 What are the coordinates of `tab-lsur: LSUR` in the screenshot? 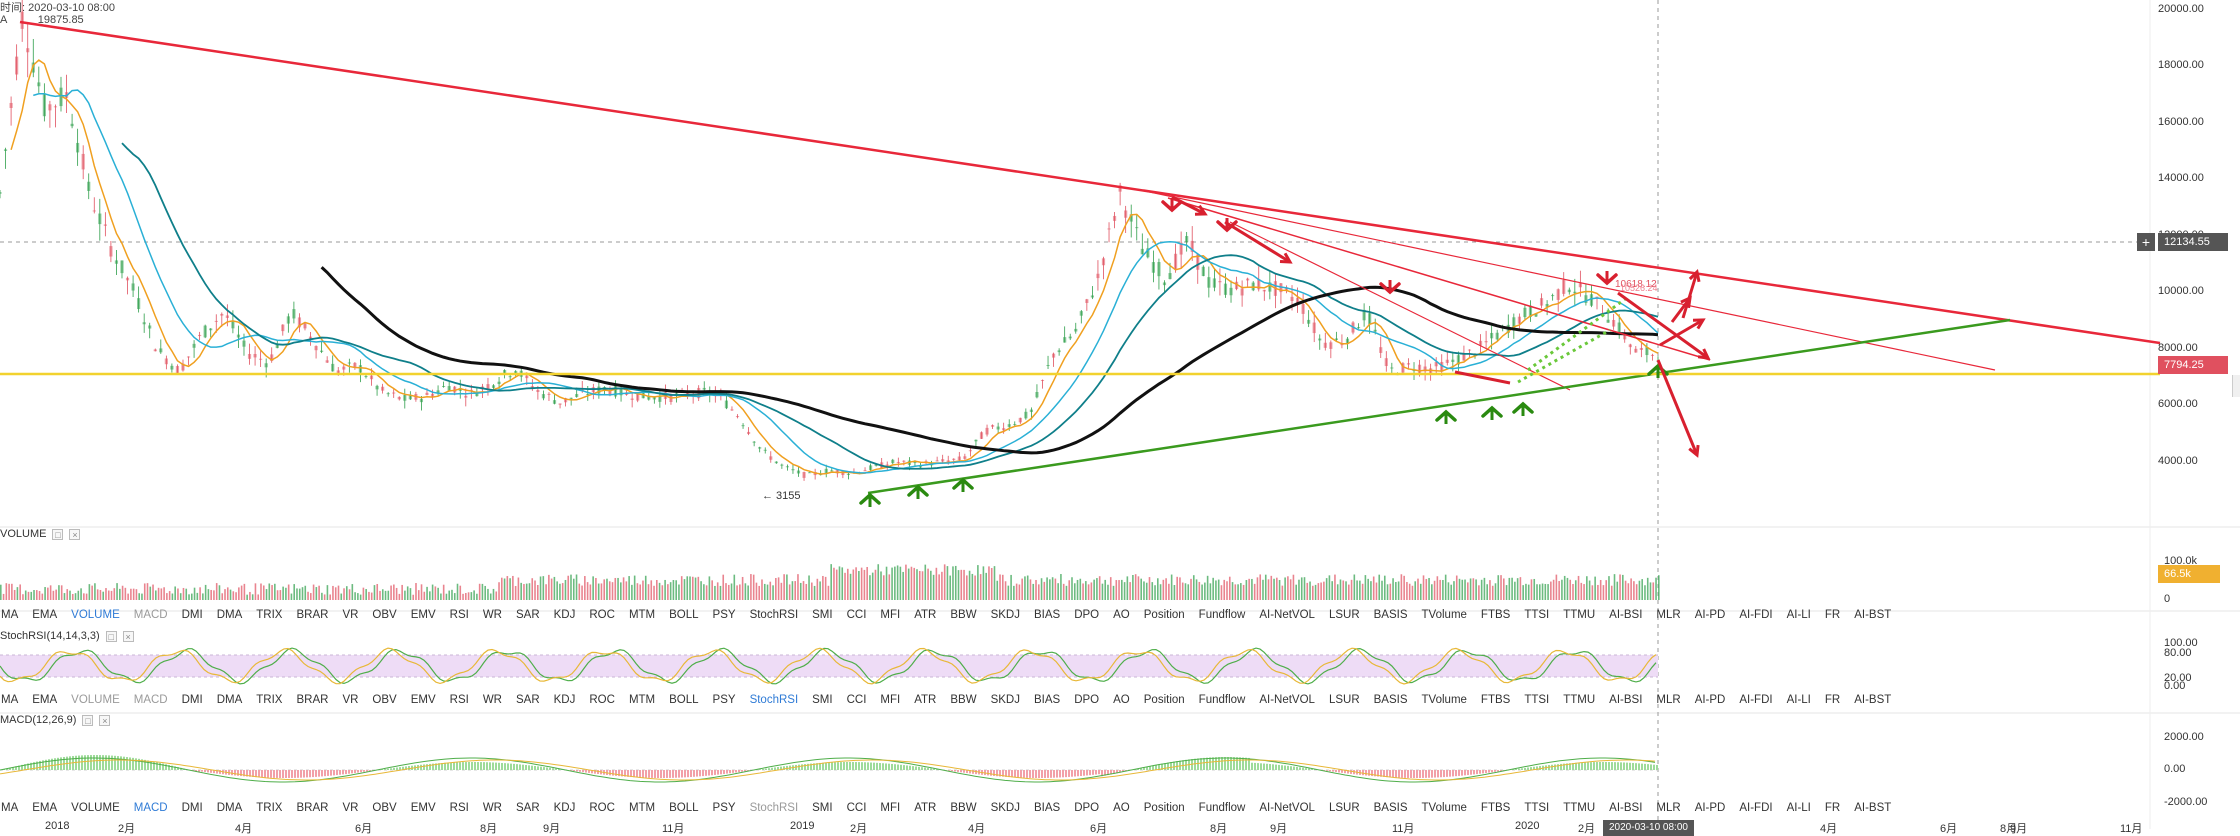 It's located at (1344, 700).